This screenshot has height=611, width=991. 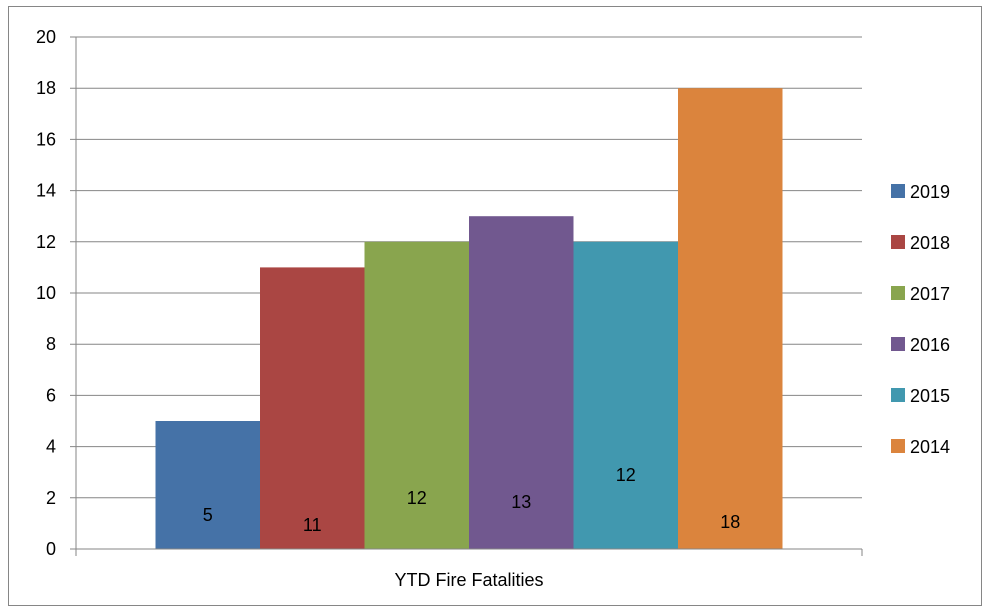 What do you see at coordinates (626, 475) in the screenshot?
I see `data-label-2015: 12` at bounding box center [626, 475].